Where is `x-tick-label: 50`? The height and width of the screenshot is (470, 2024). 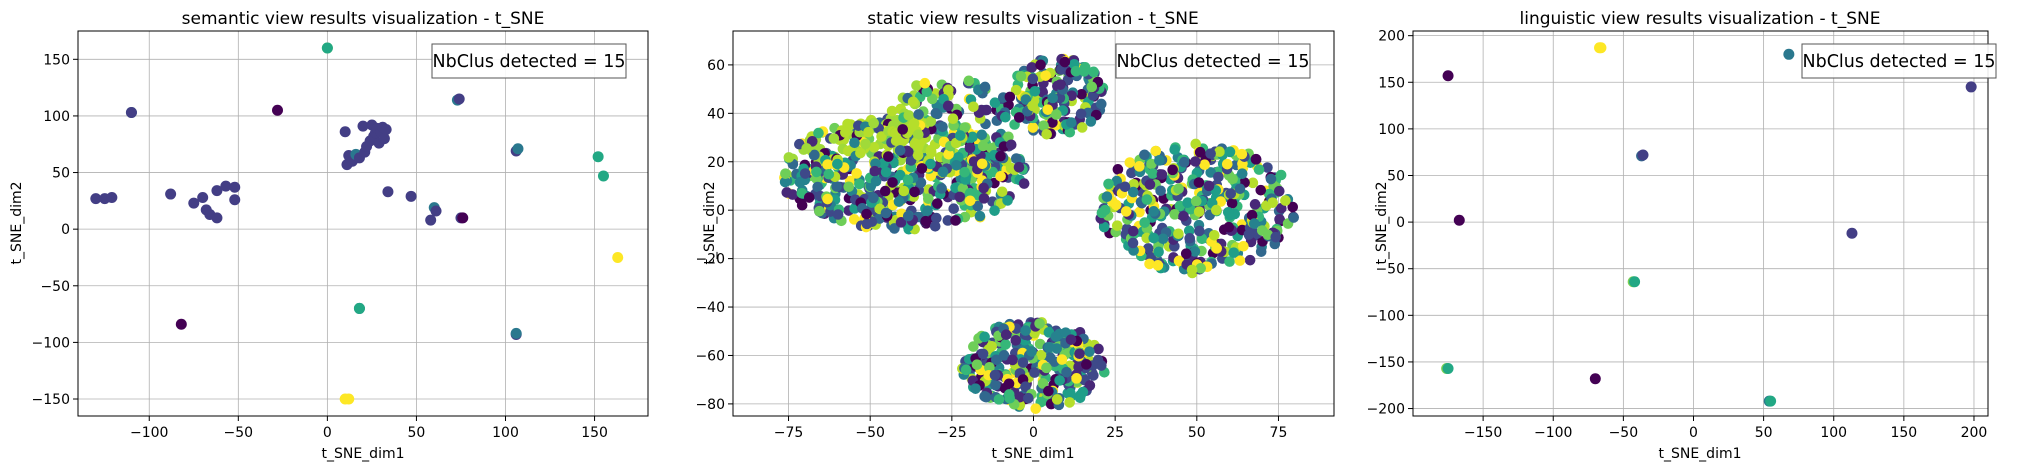 x-tick-label: 50 is located at coordinates (417, 433).